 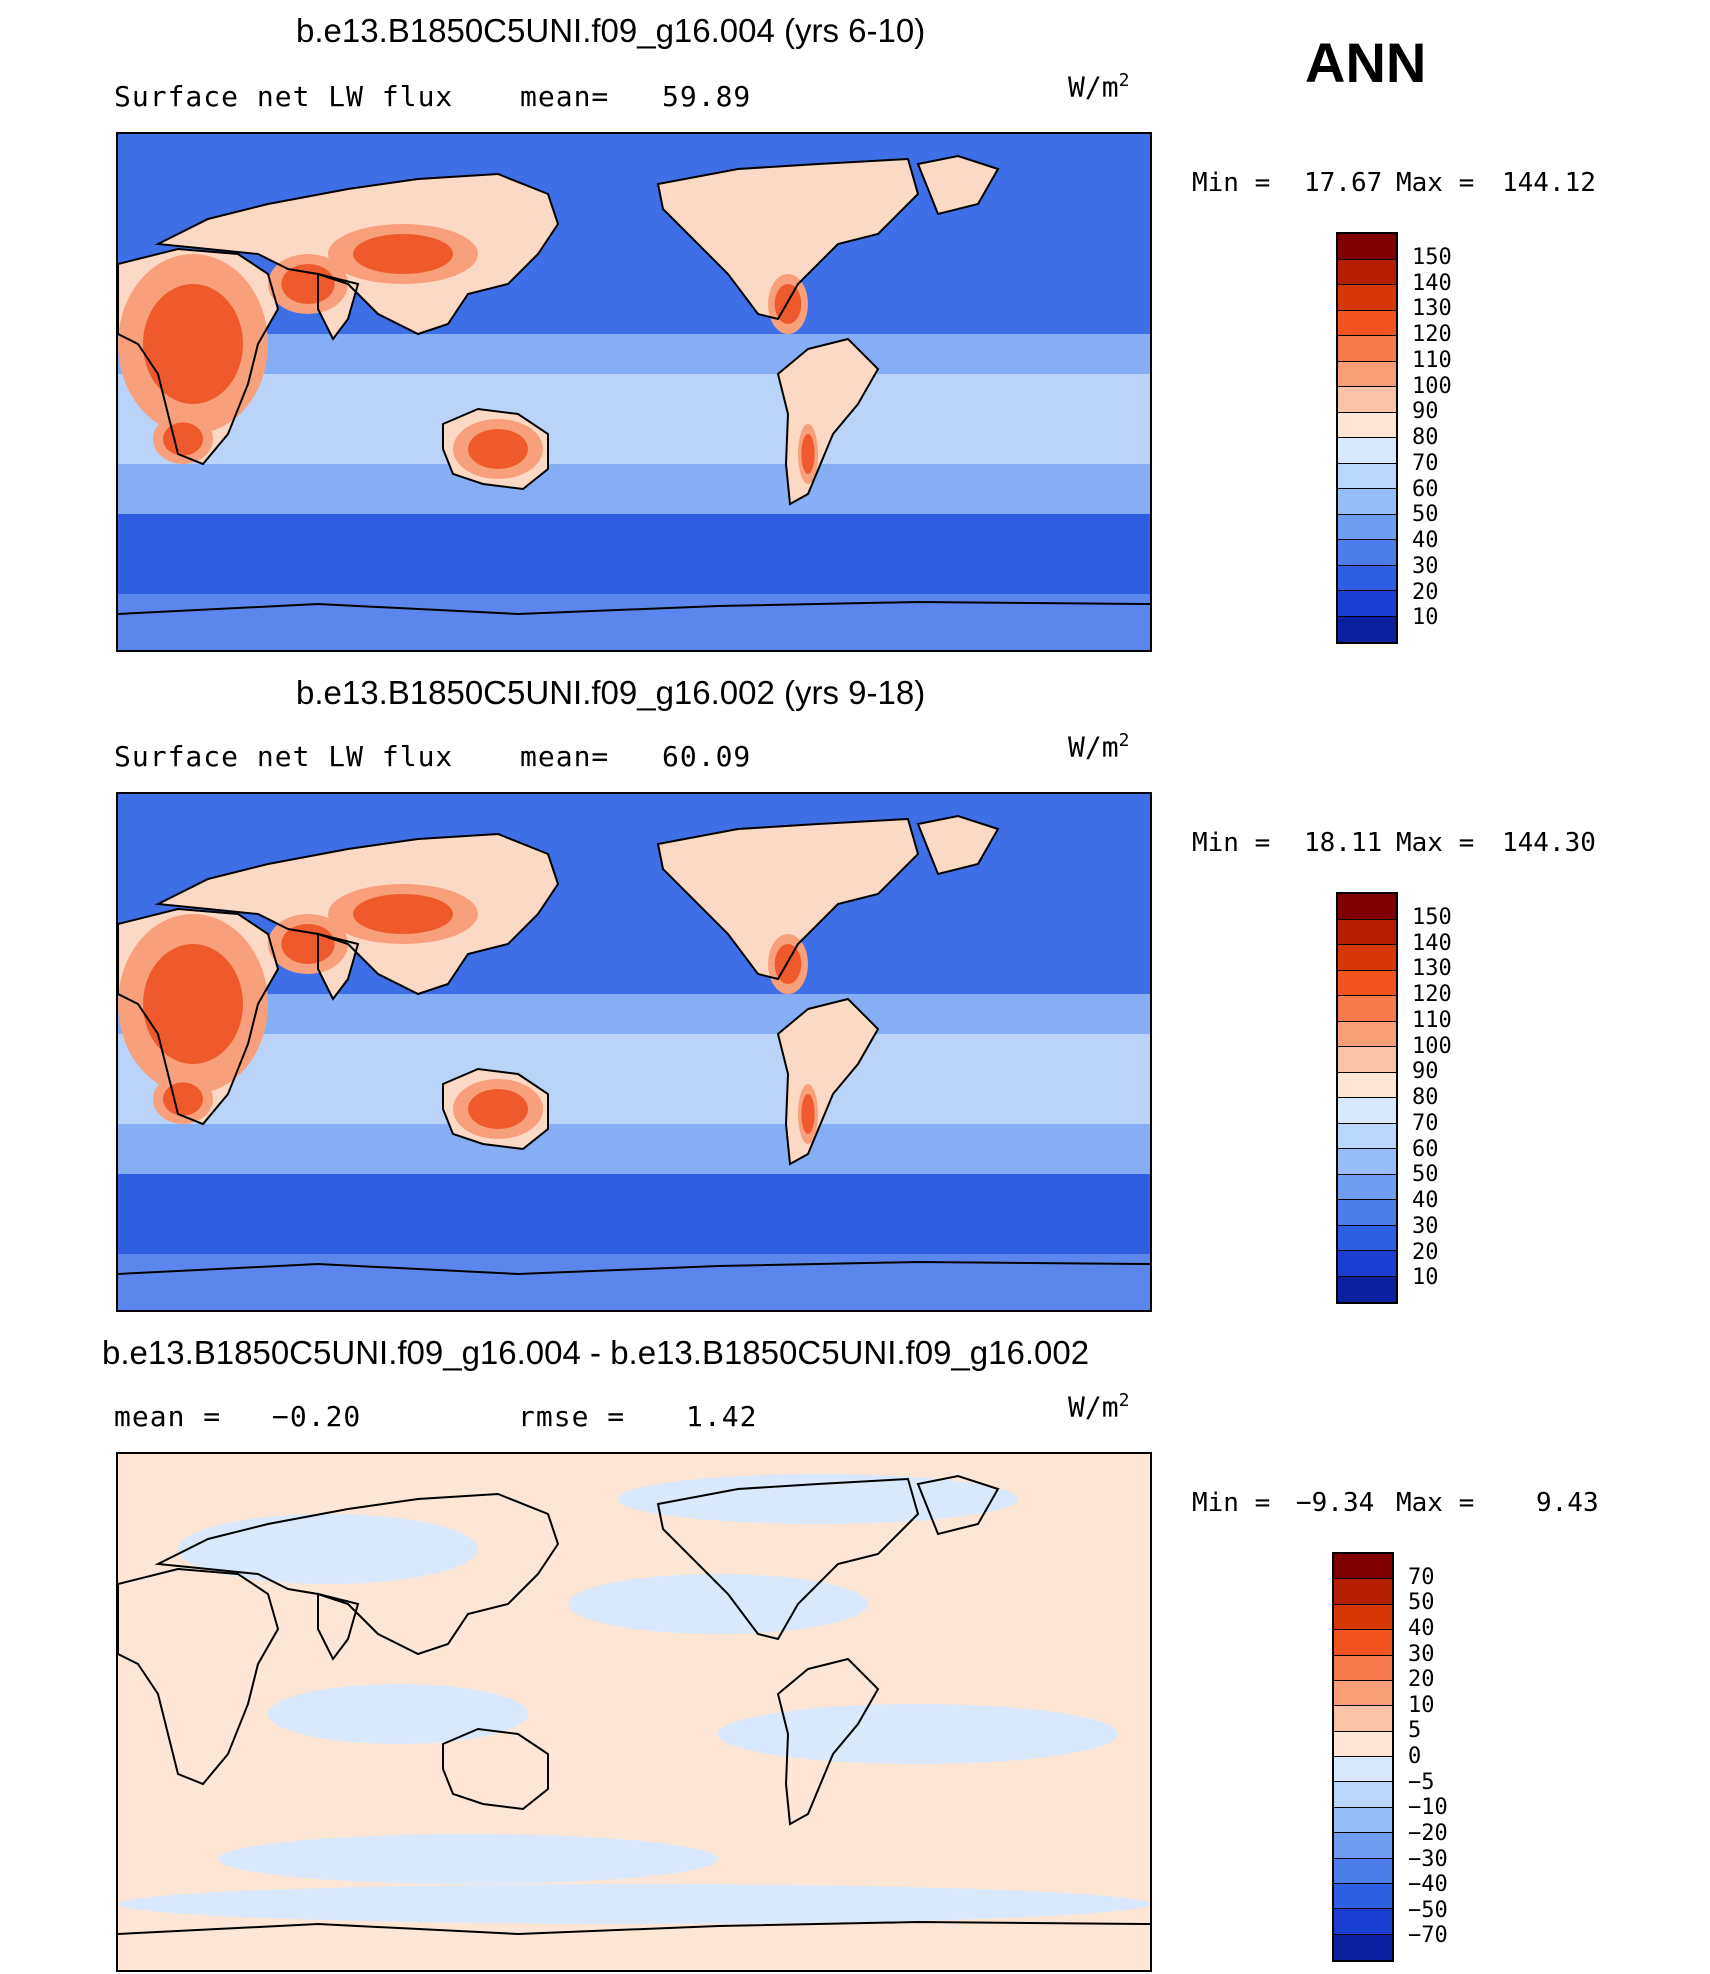 I want to click on panel3-colorbar, so click(x=1363, y=1757).